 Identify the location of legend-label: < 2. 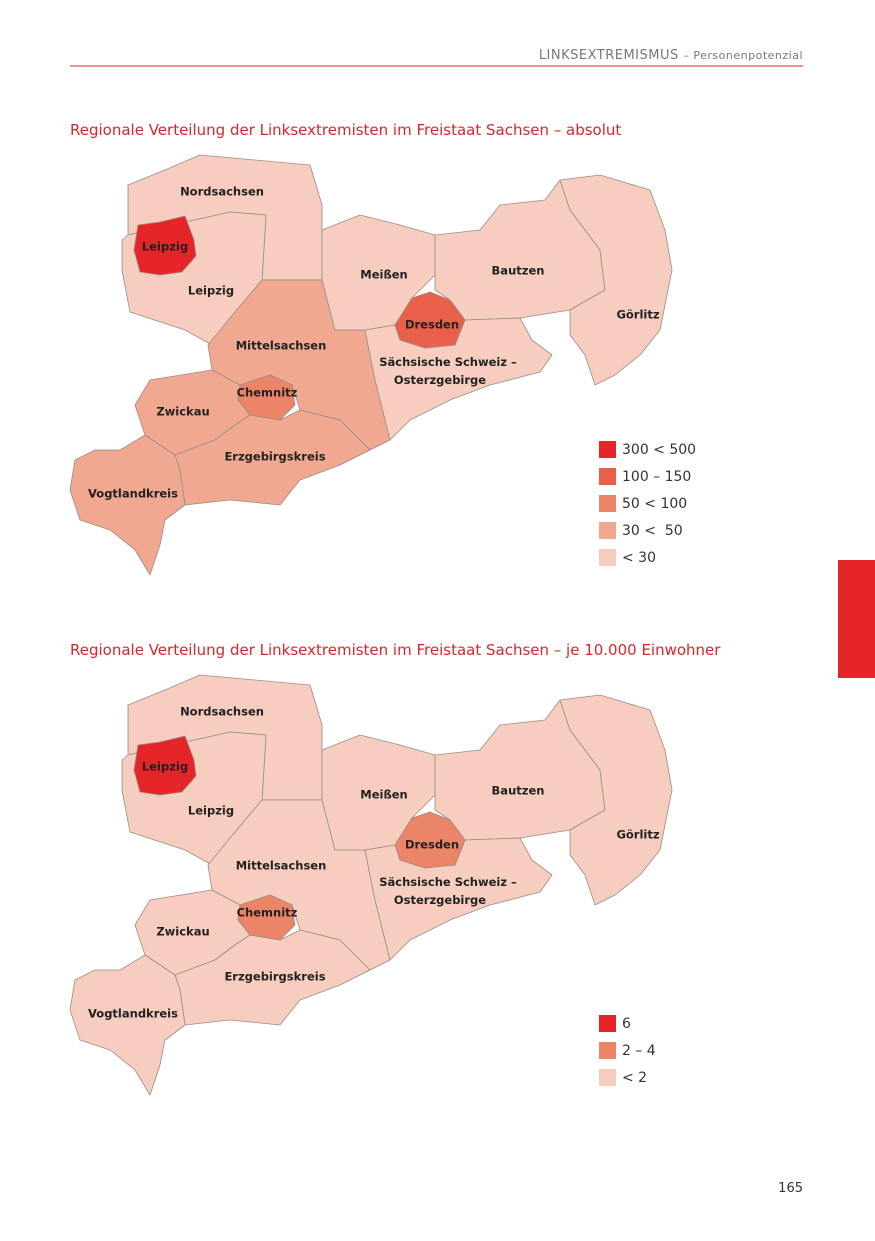
(634, 1078).